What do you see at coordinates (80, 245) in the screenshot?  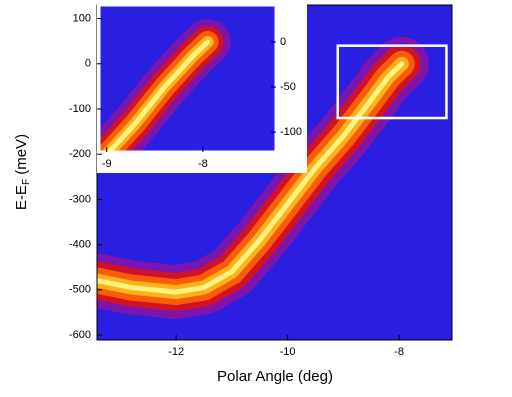 I see `y-tick-label: -400` at bounding box center [80, 245].